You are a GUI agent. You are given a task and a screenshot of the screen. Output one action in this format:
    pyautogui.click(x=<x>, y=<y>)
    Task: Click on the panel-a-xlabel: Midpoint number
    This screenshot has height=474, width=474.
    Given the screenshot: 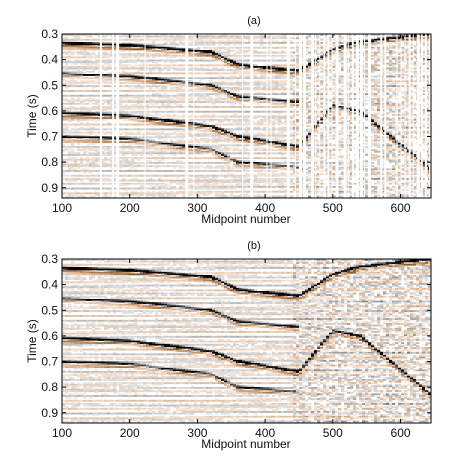 What is the action you would take?
    pyautogui.click(x=245, y=219)
    